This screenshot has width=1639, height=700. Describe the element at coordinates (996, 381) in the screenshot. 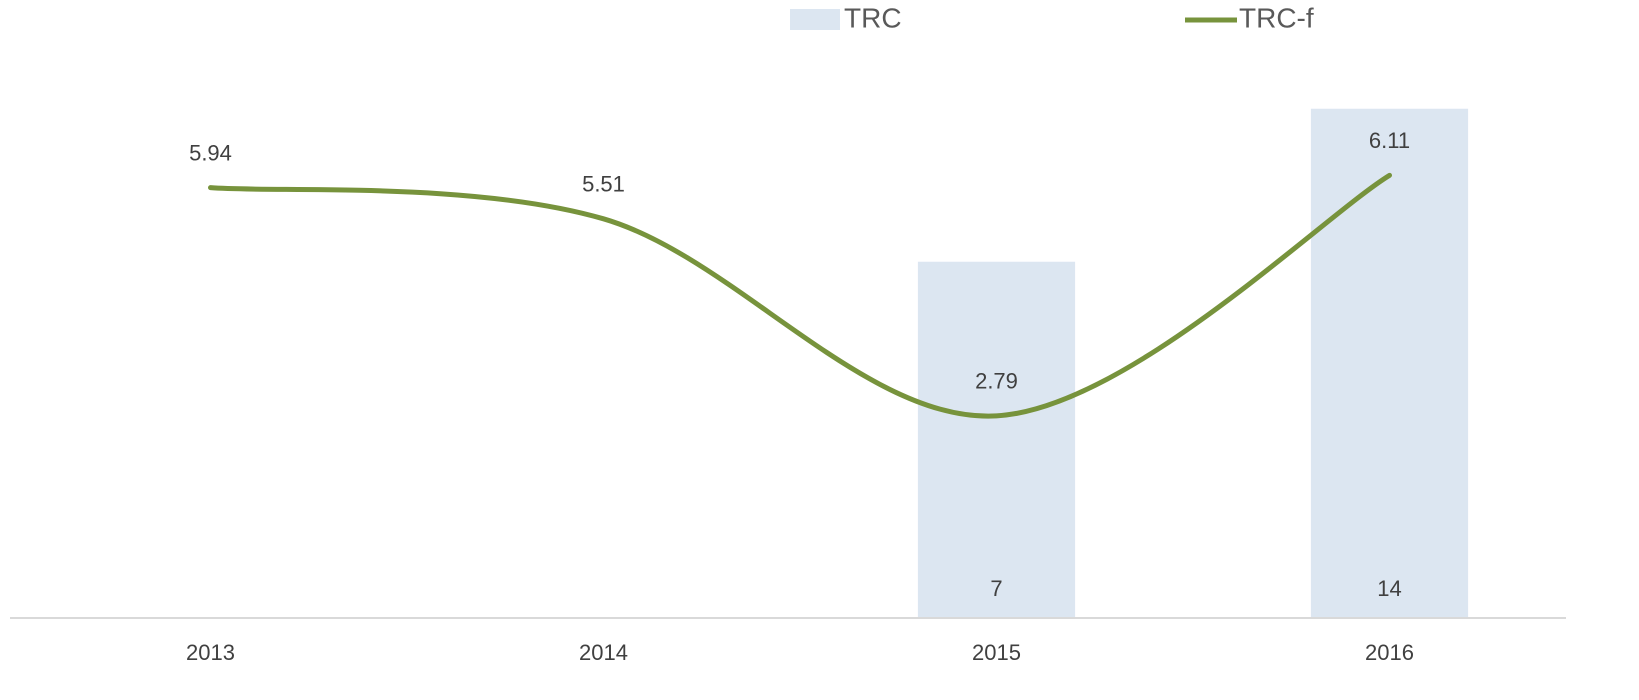

I see `data-label: 2.79` at that location.